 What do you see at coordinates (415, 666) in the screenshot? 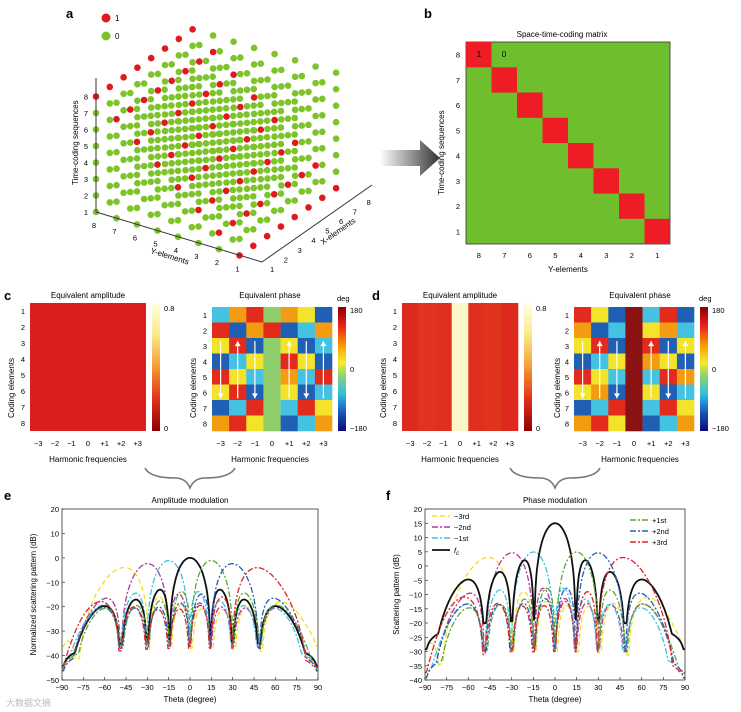
I see `y-tick-label: −35` at bounding box center [415, 666].